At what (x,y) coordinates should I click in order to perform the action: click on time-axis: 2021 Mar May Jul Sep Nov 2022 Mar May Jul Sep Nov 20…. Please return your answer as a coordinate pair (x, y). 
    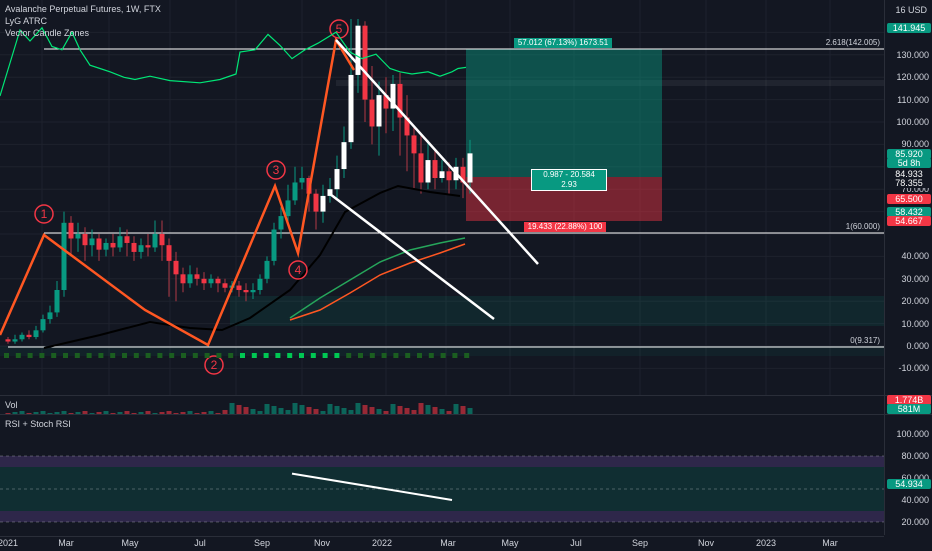
    Looking at the image, I should click on (442, 543).